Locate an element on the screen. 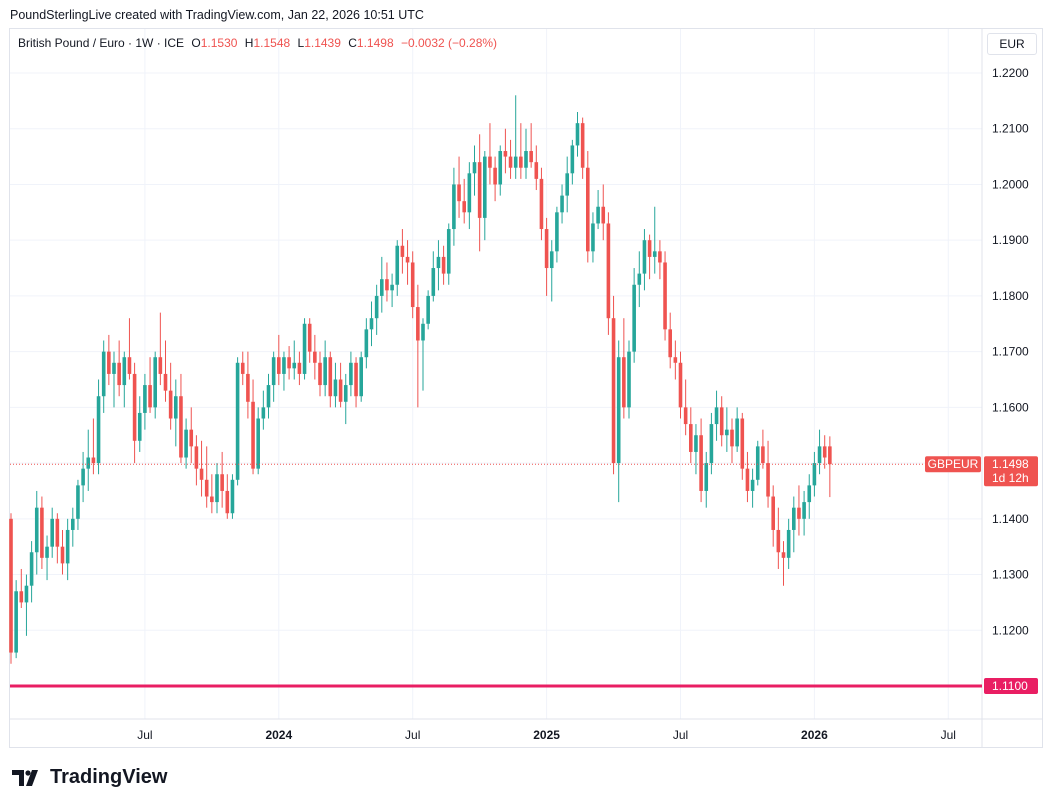 This screenshot has width=1052, height=808. legend-open-label: O is located at coordinates (196, 43).